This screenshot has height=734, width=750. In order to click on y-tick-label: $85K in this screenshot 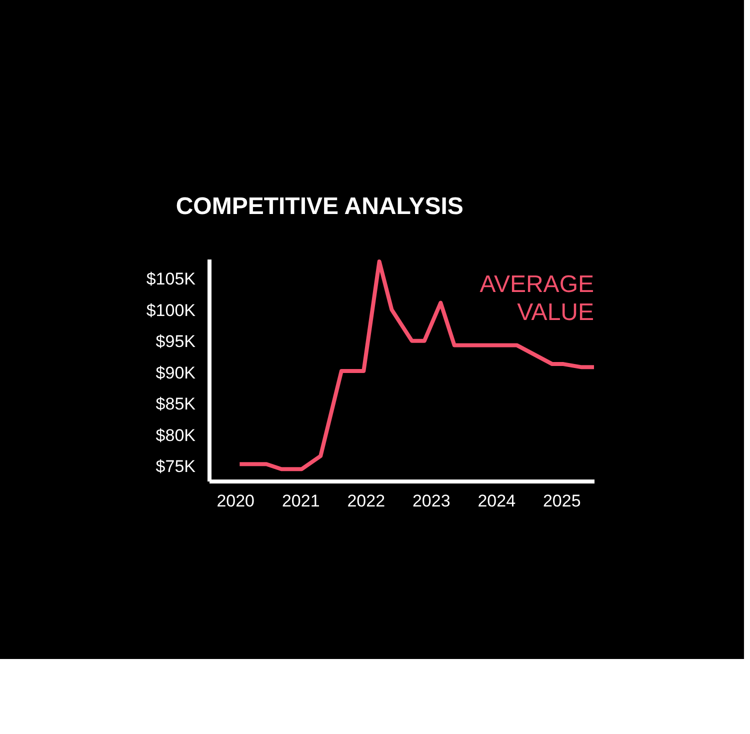, I will do `click(176, 404)`.